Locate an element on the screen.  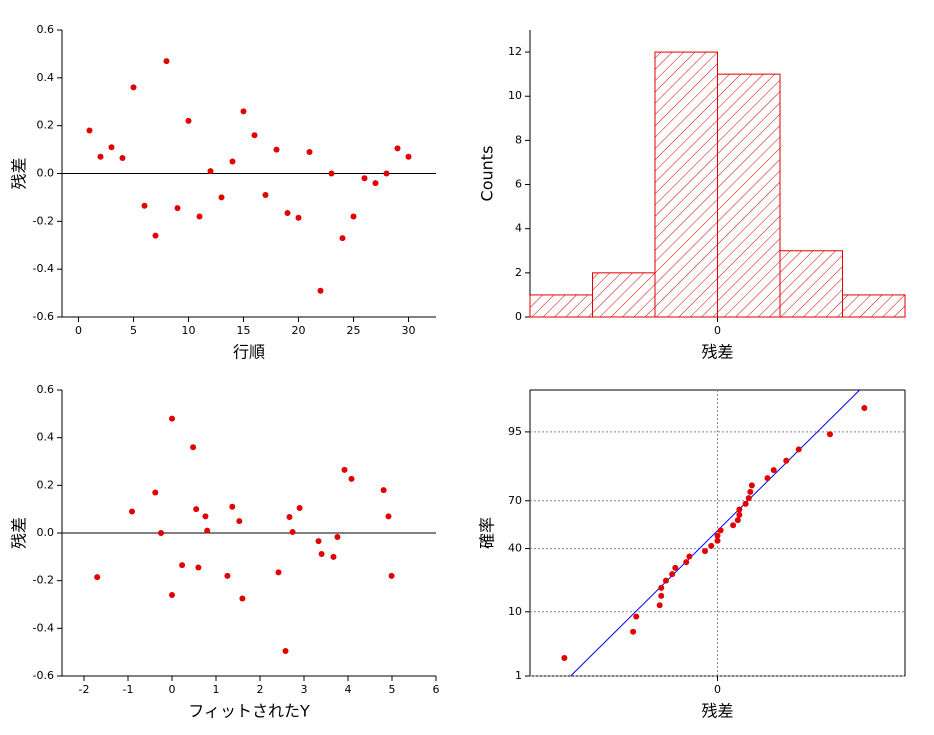
y-tick-label: 0 is located at coordinates (518, 316).